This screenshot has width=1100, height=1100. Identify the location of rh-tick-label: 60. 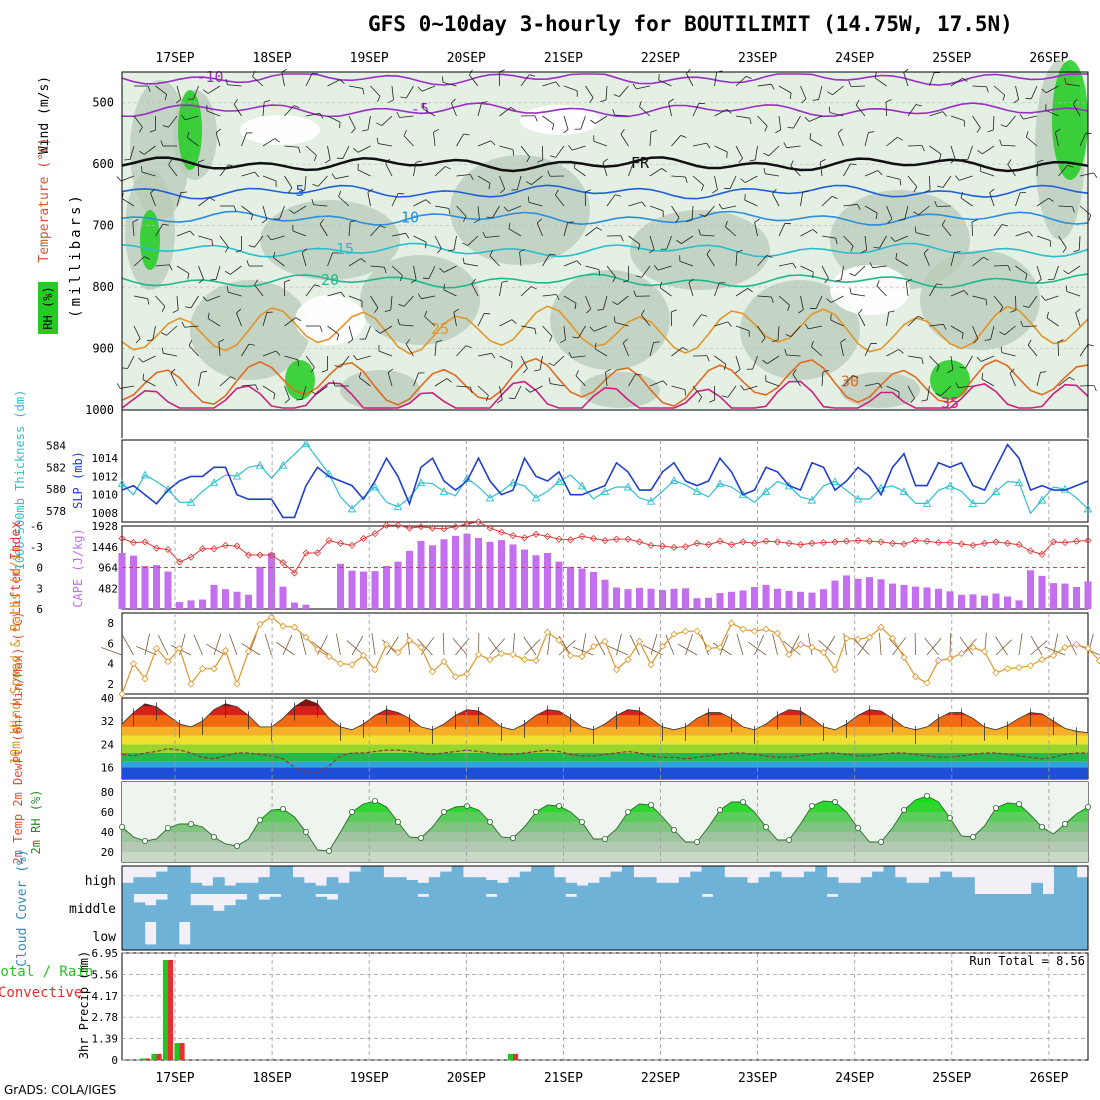
(107, 812).